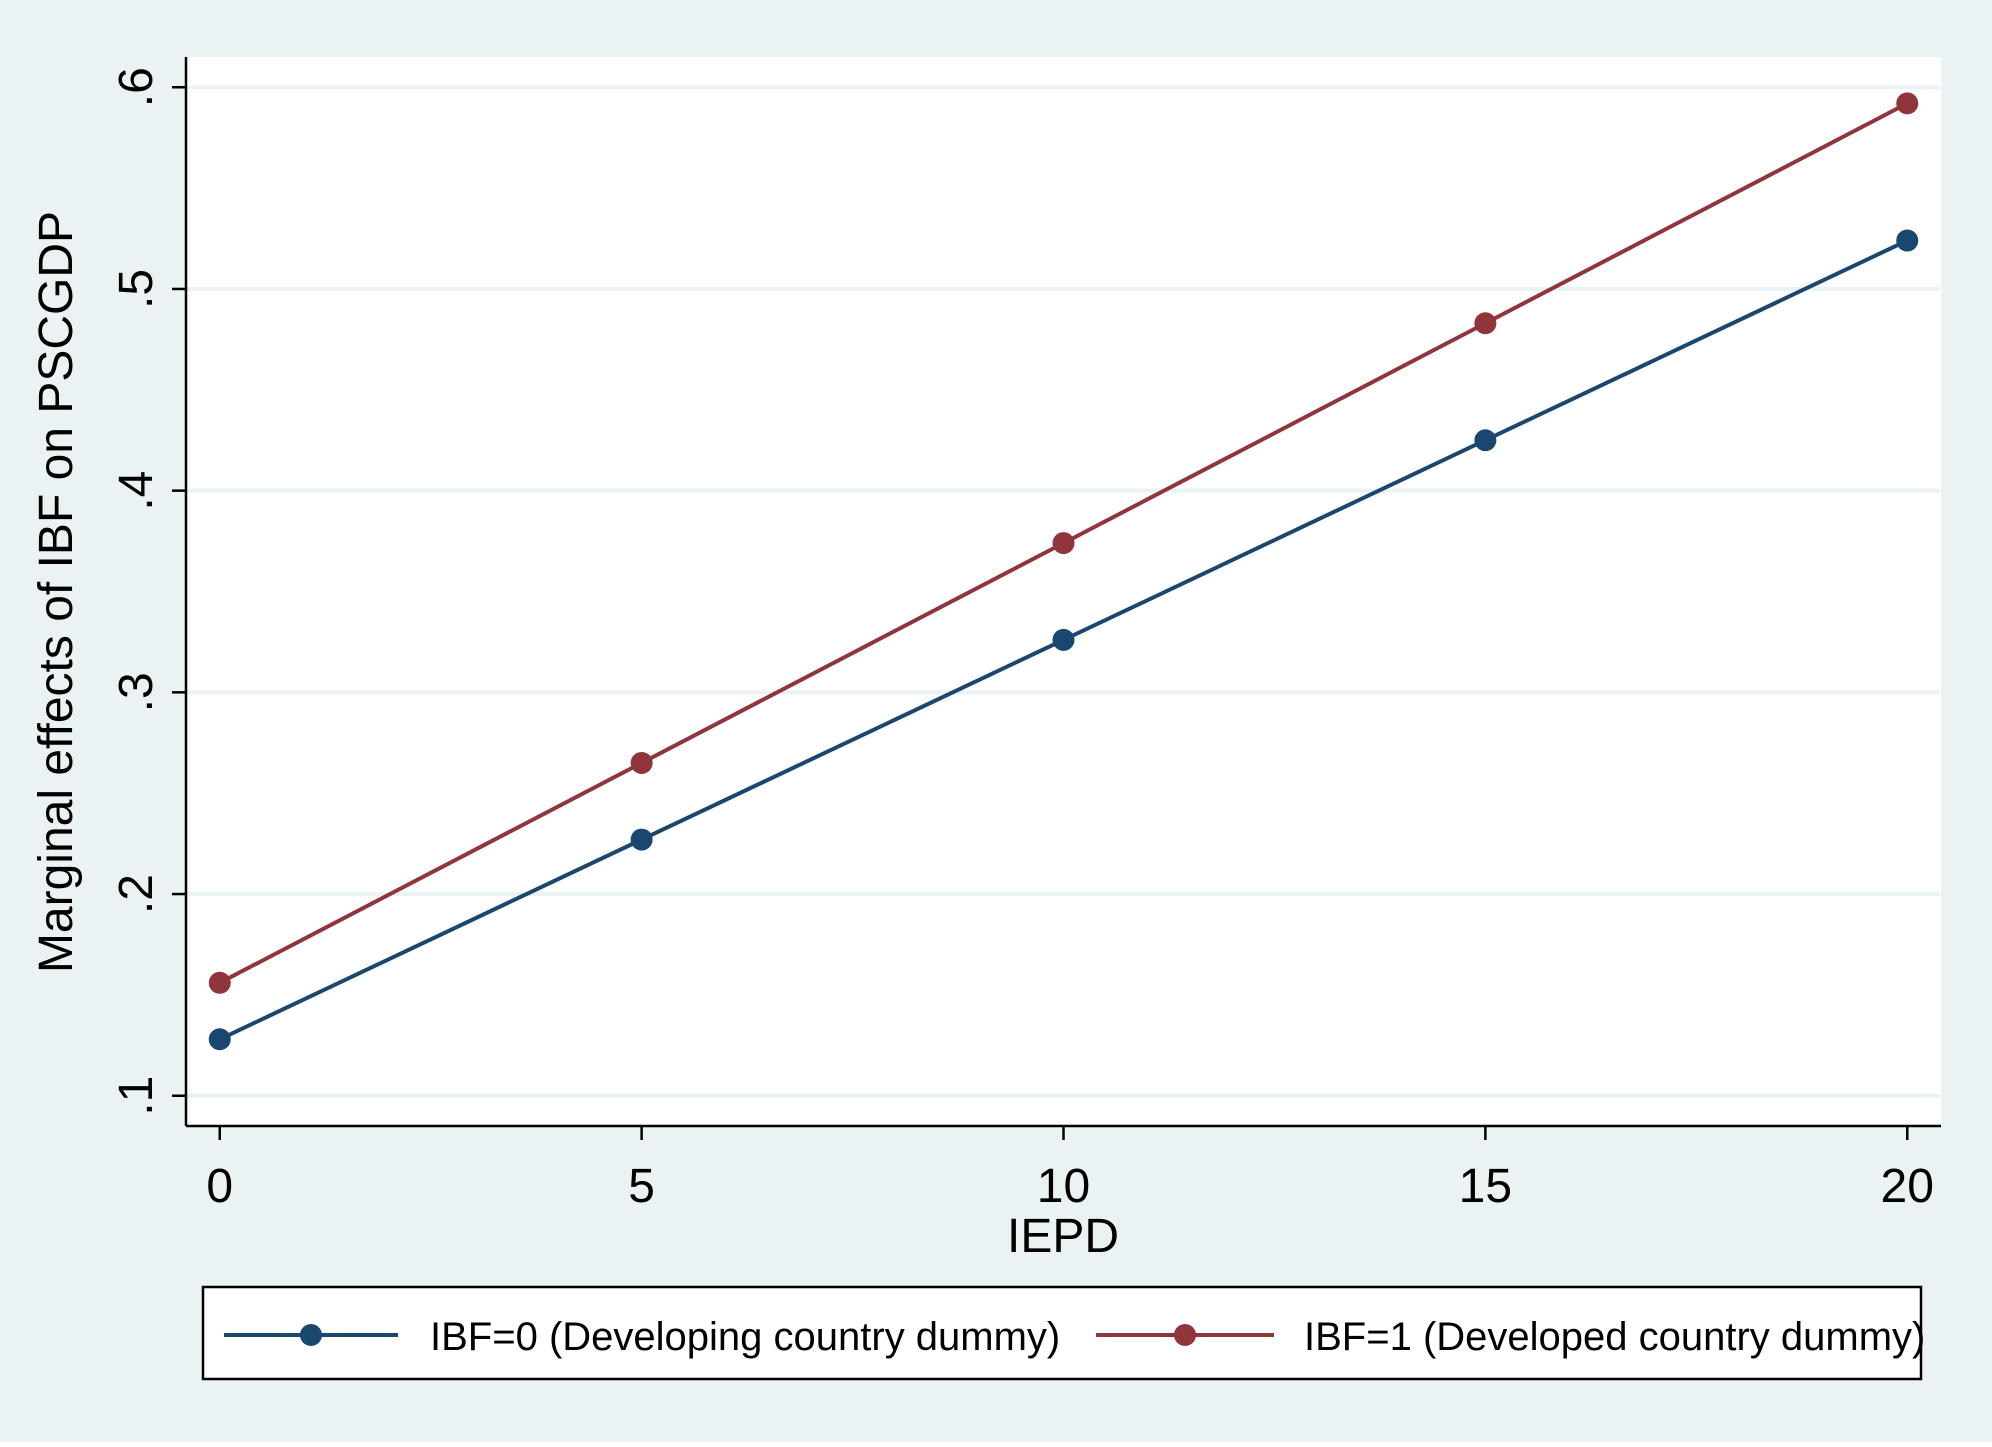 The height and width of the screenshot is (1447, 1992). What do you see at coordinates (56, 592) in the screenshot?
I see `y-axis-title: Marginal effects of IBF on PSCGDP` at bounding box center [56, 592].